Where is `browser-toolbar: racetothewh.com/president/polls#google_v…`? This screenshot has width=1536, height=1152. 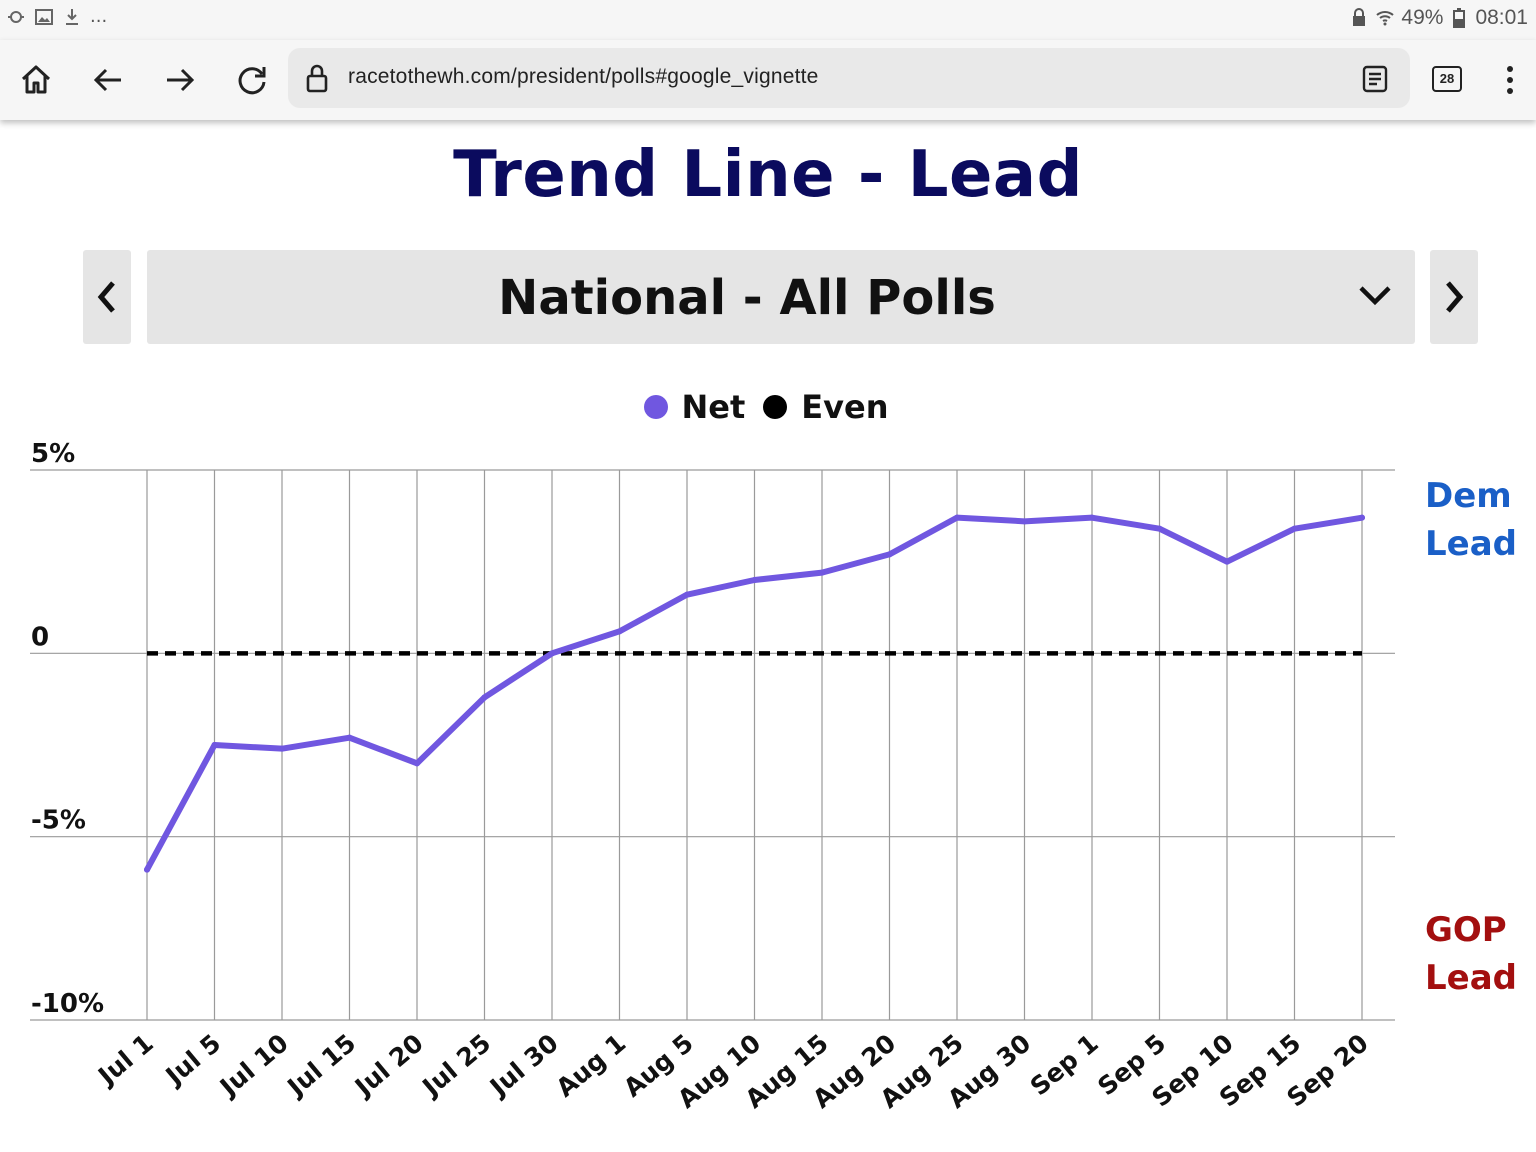 browser-toolbar: racetothewh.com/president/polls#google_v… is located at coordinates (768, 80).